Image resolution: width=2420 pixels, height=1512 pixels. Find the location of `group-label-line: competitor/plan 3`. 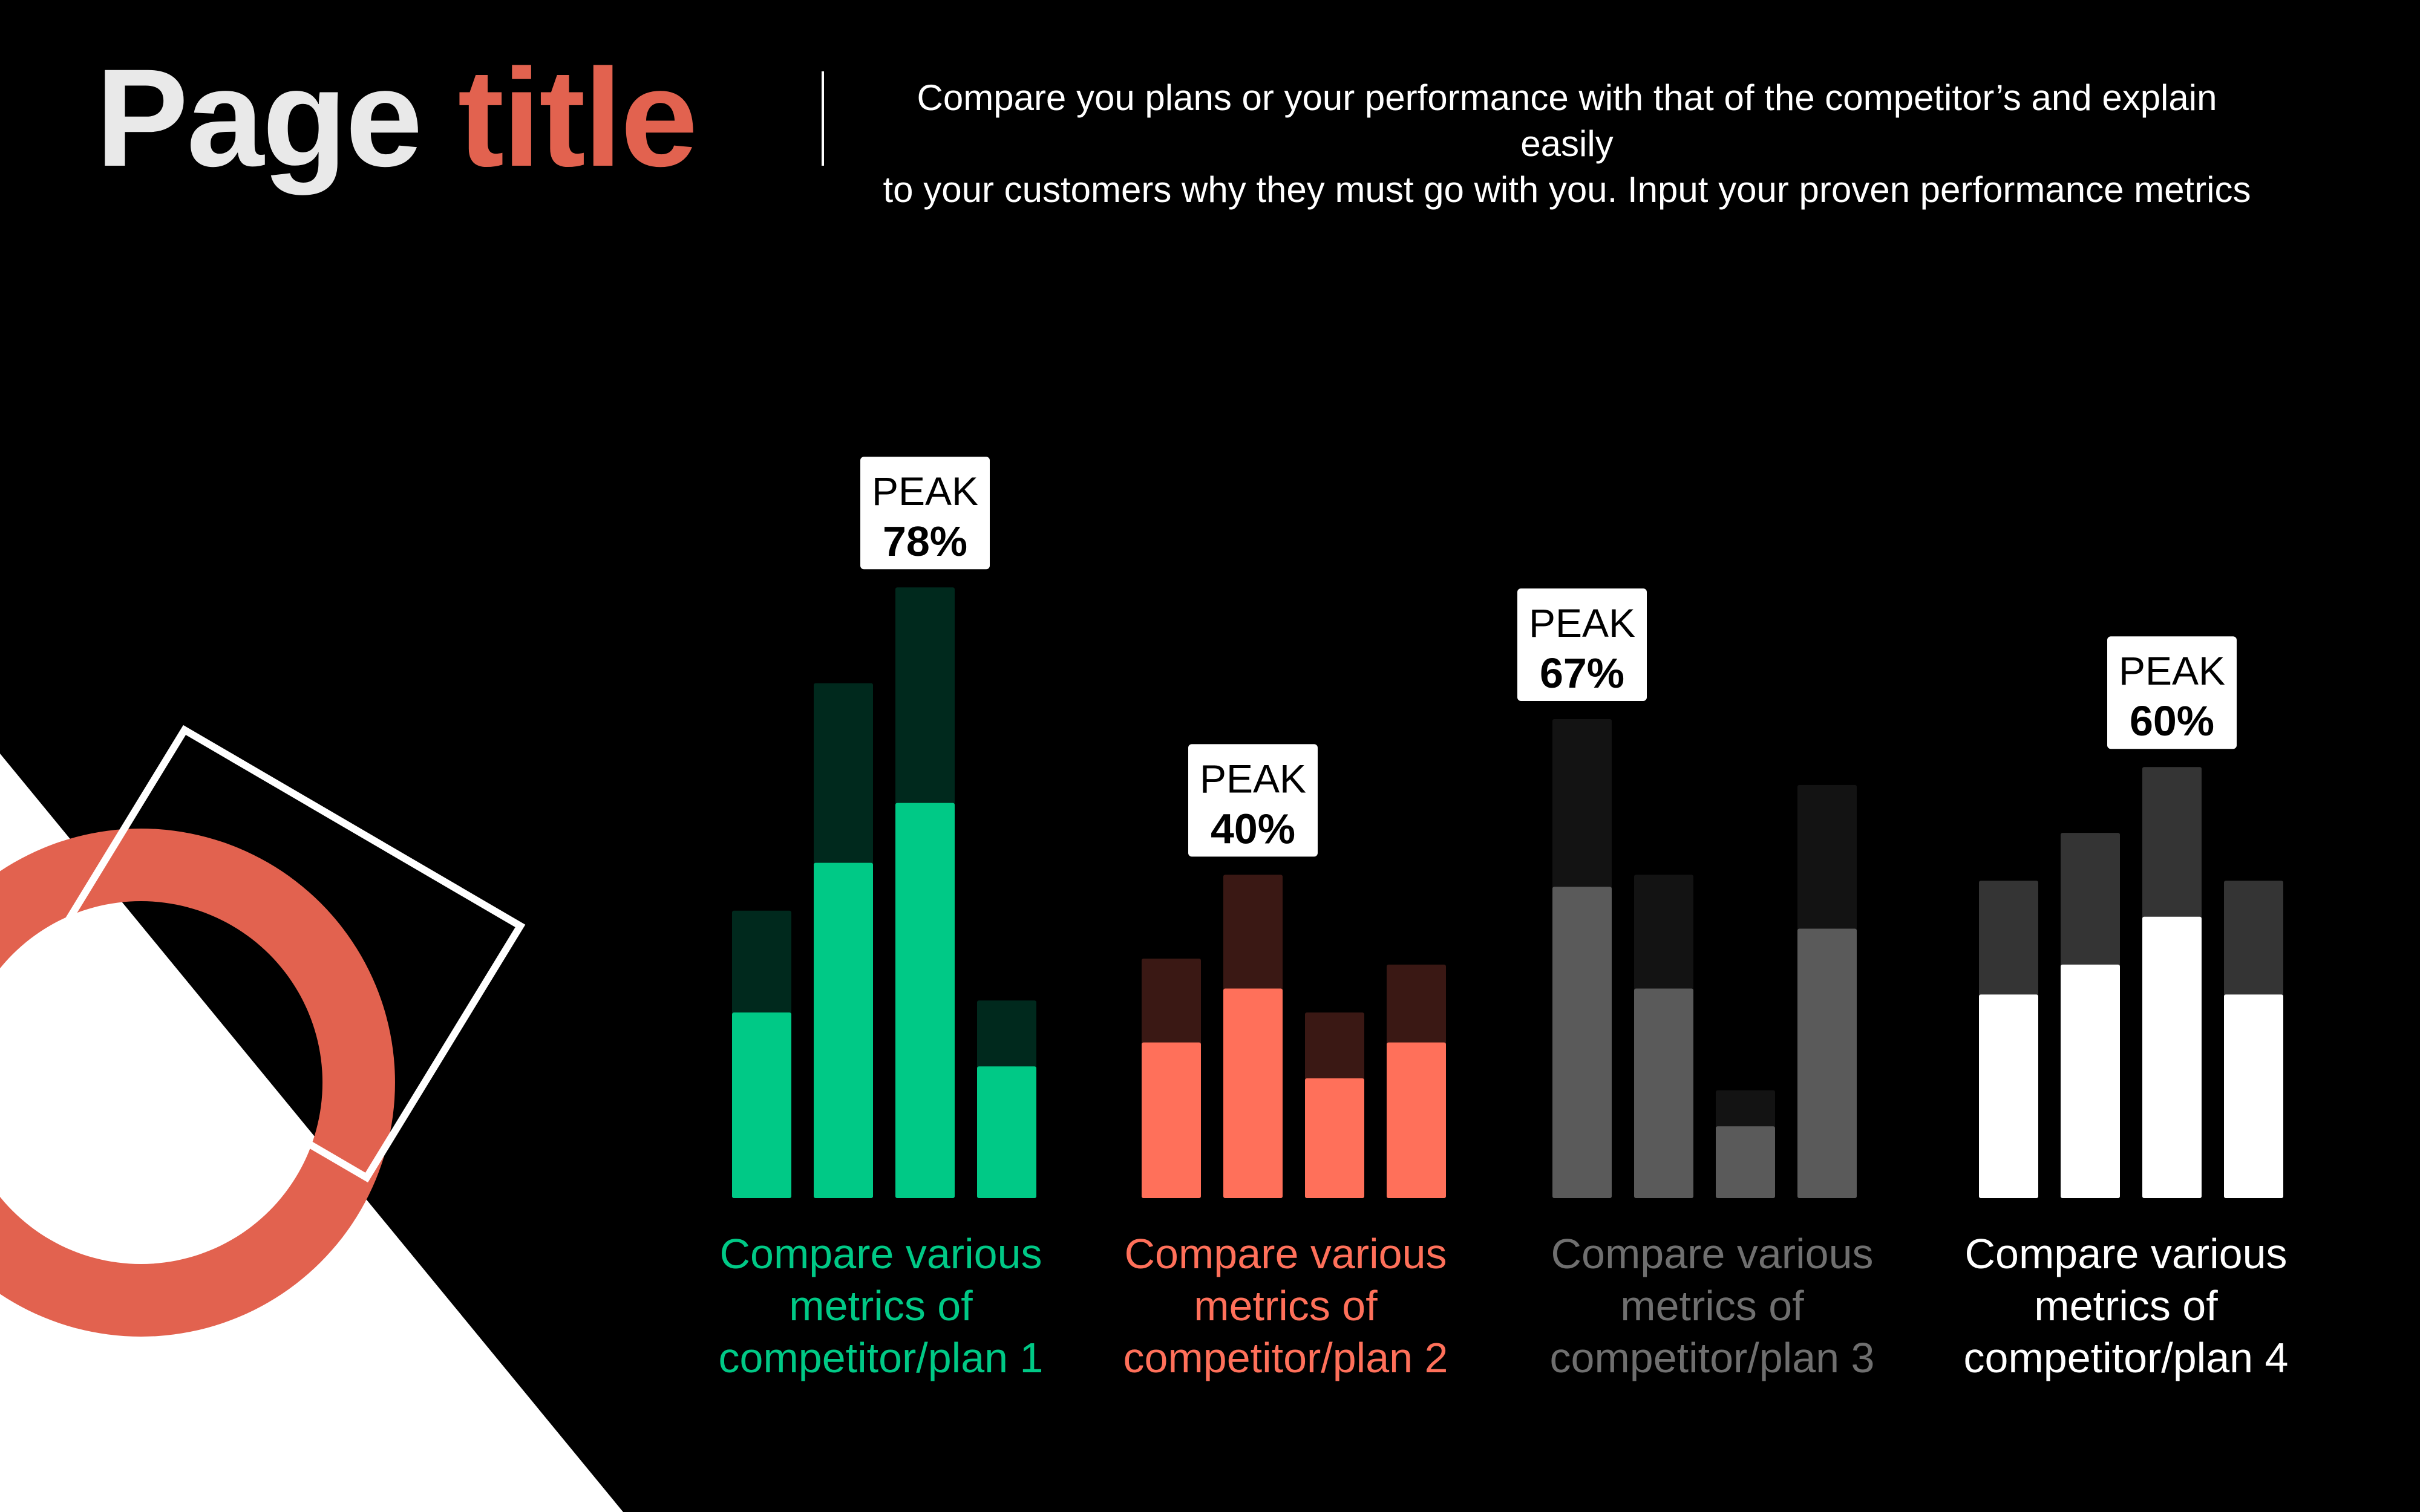

group-label-line: competitor/plan 3 is located at coordinates (1712, 1358).